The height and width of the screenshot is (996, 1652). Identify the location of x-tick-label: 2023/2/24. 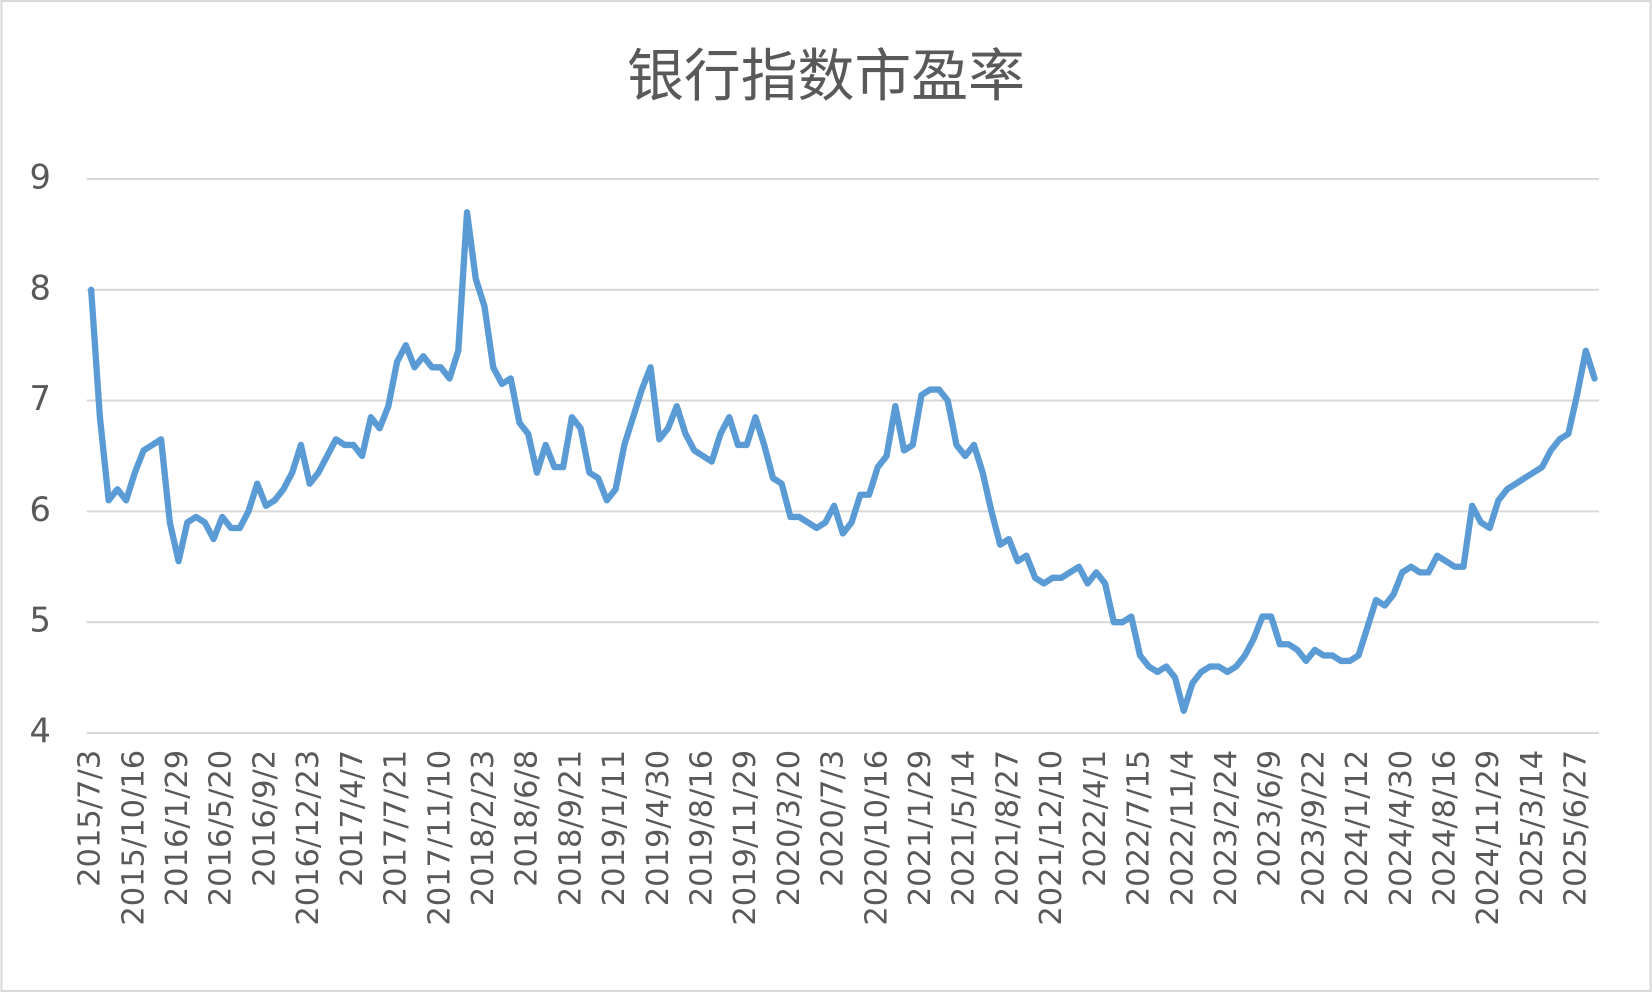
(1226, 828).